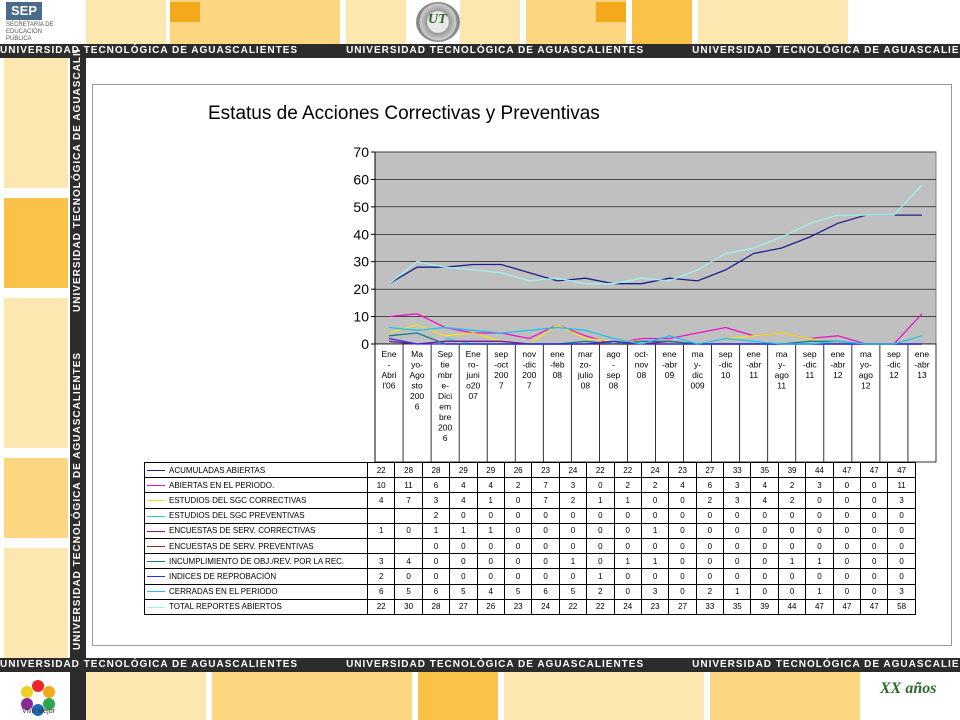 The width and height of the screenshot is (960, 720). Describe the element at coordinates (518, 470) in the screenshot. I see `data-label: 26` at that location.